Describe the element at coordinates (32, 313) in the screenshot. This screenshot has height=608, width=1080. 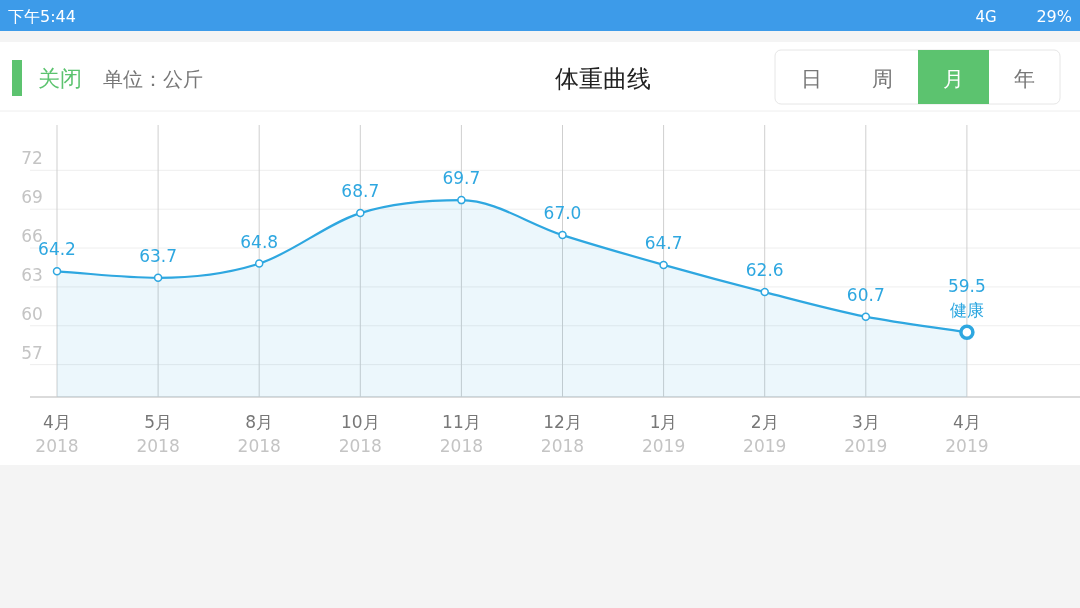
I see `y-tick-label: 60` at that location.